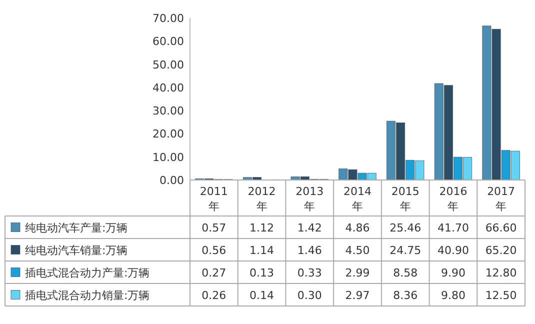 The image size is (535, 324). Describe the element at coordinates (453, 295) in the screenshot. I see `data-label: 9.80` at that location.